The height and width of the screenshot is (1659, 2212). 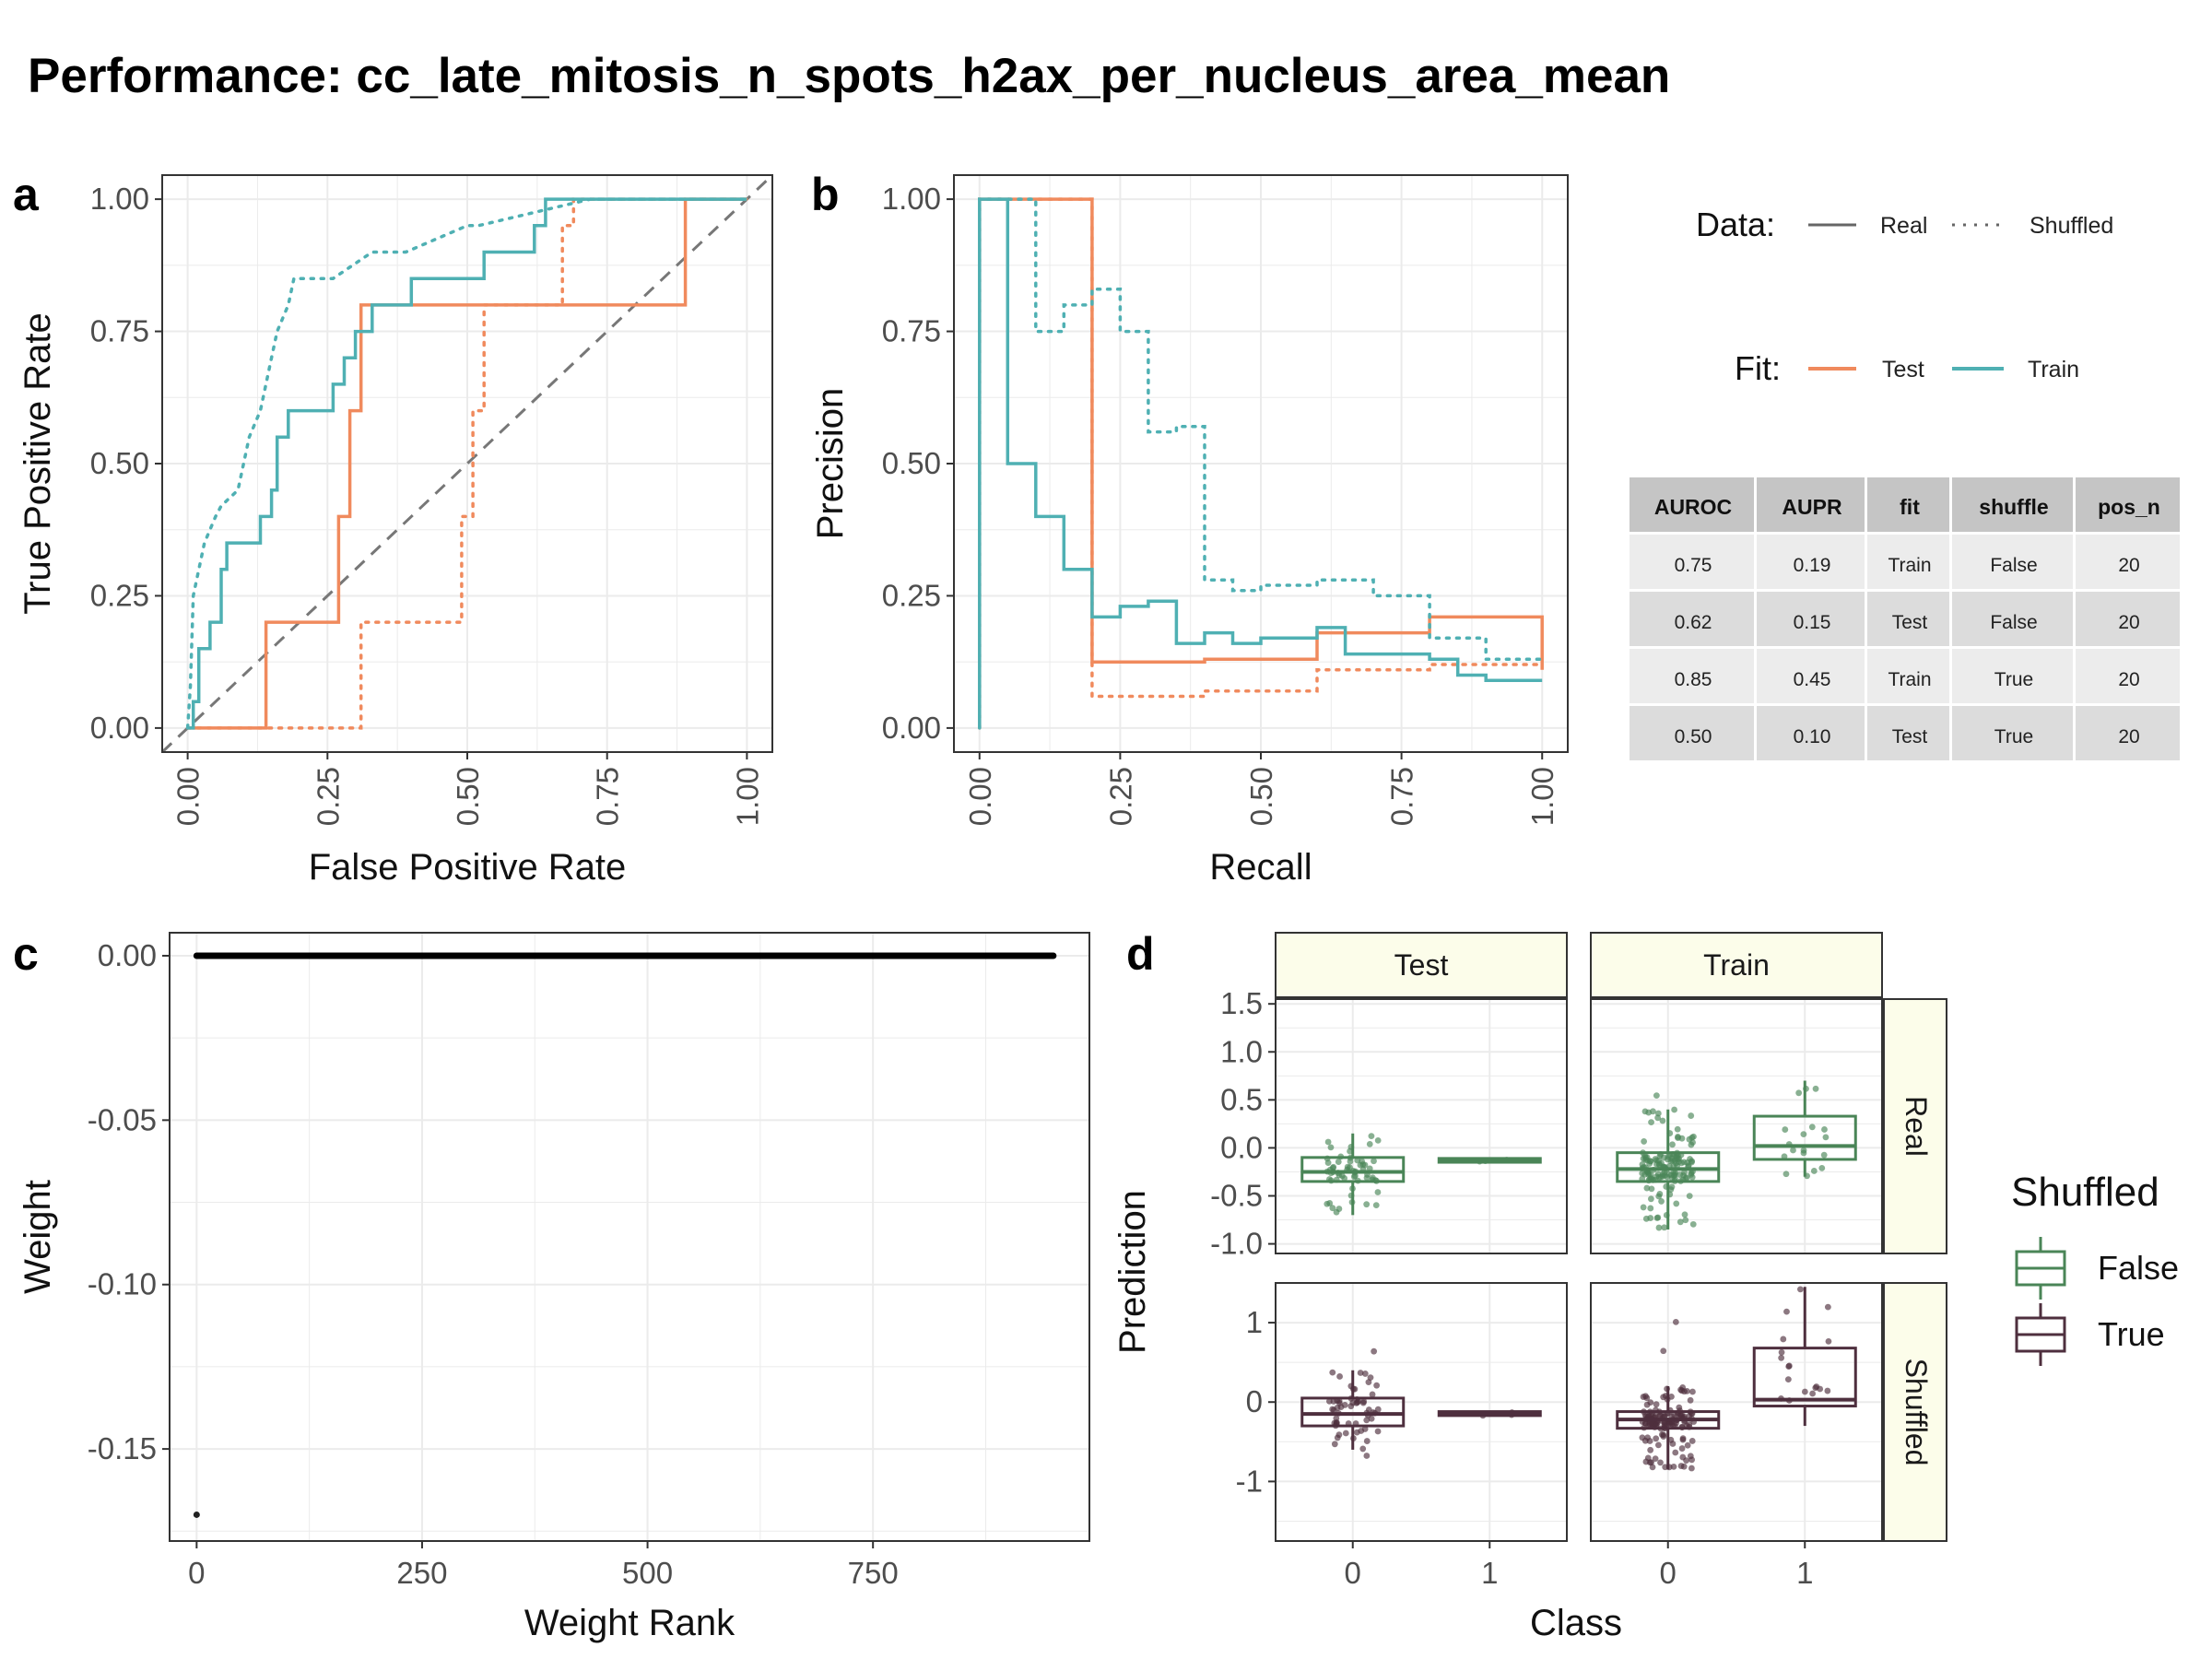 I want to click on panel-c-xtick-label: 750, so click(x=873, y=1573).